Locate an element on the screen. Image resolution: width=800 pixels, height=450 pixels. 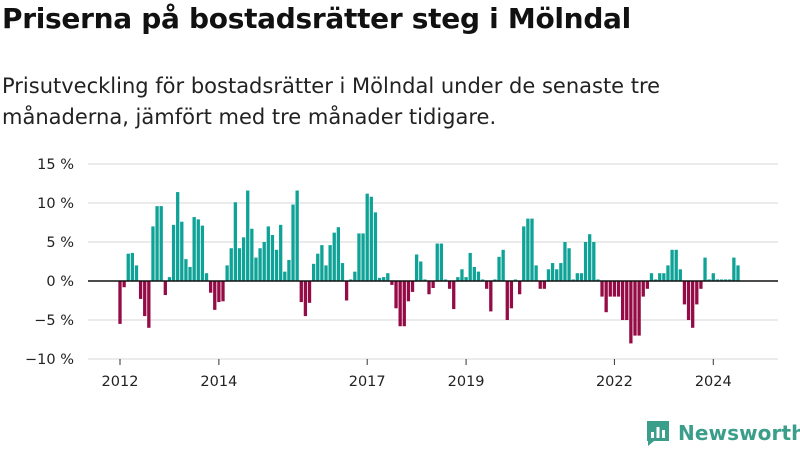
x-tick-label: 2014 is located at coordinates (218, 382).